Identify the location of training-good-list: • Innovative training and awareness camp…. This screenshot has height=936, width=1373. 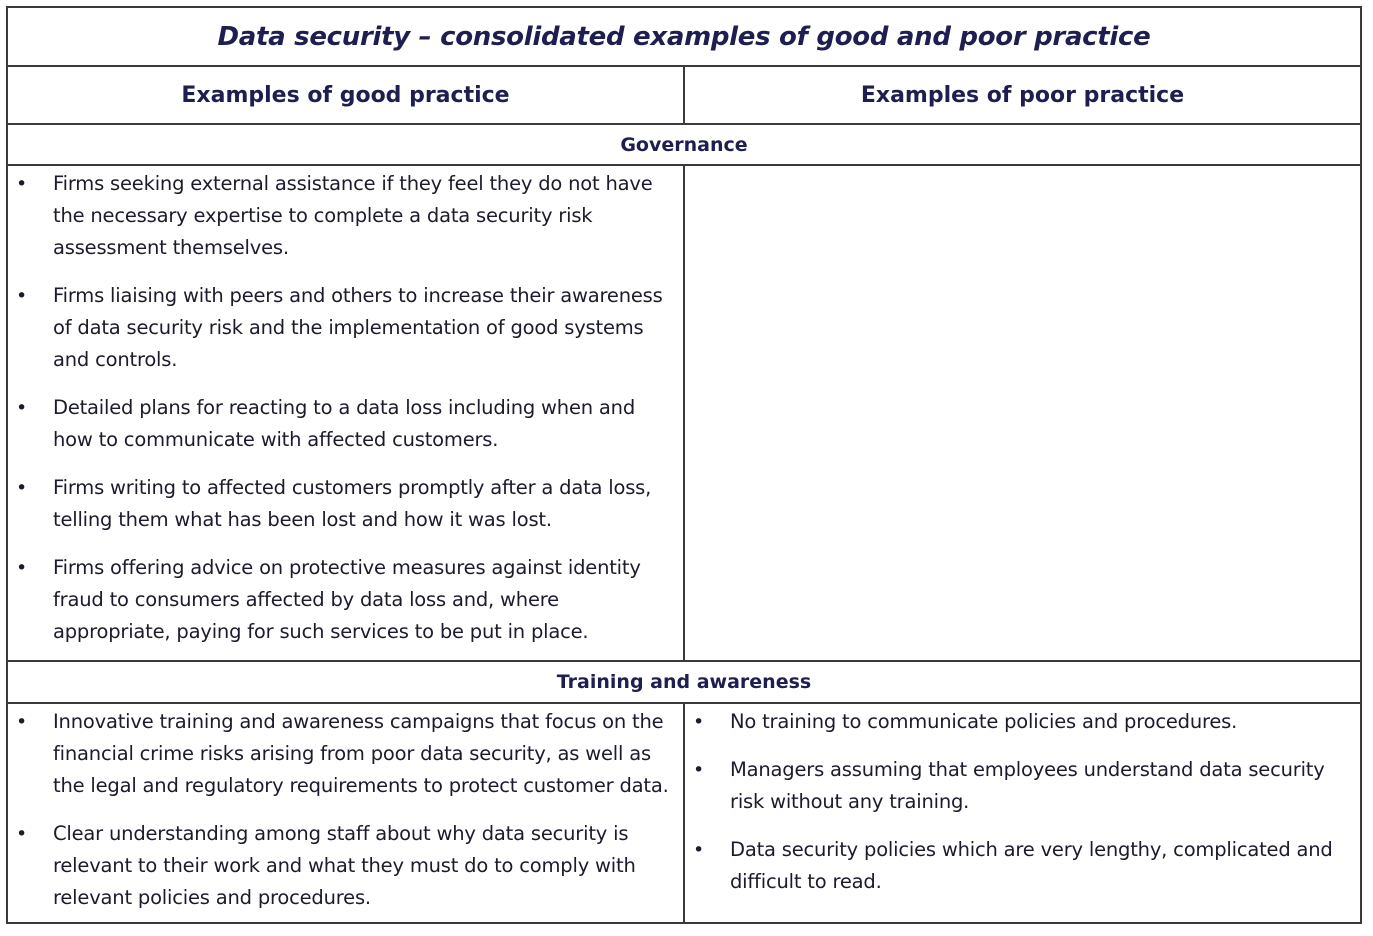
(345, 810).